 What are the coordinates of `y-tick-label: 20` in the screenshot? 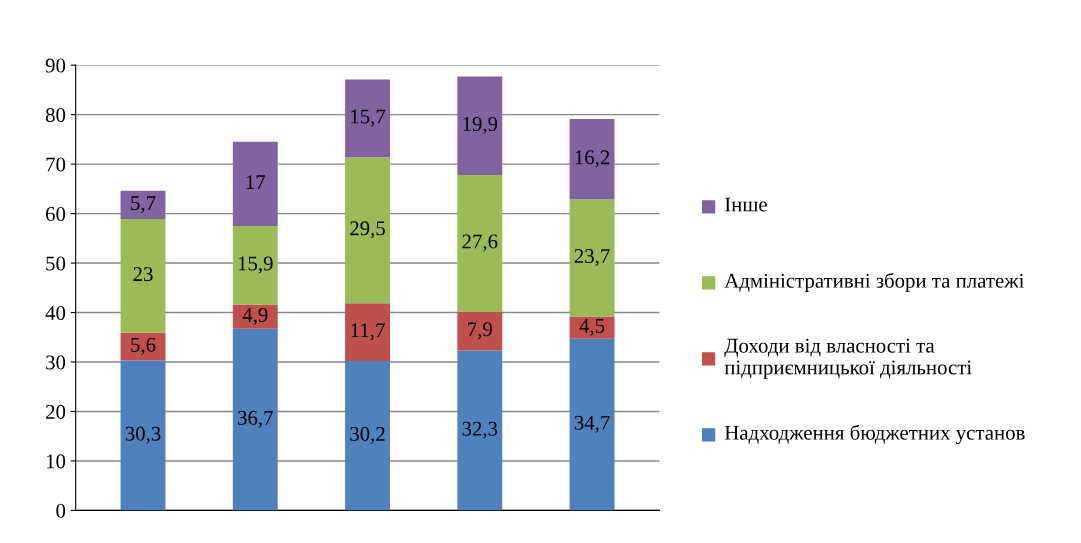 It's located at (56, 411).